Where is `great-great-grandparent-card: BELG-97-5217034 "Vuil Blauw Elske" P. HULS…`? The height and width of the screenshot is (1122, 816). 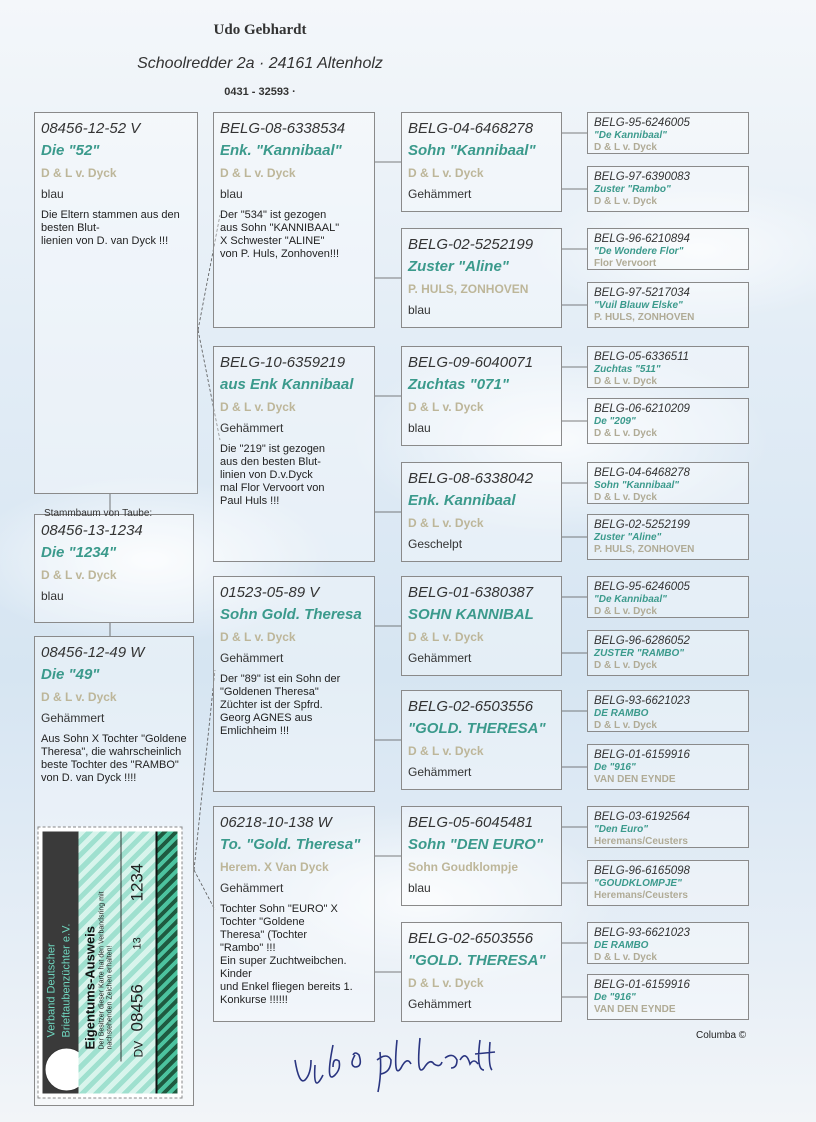
great-great-grandparent-card: BELG-97-5217034 "Vuil Blauw Elske" P. HULS… is located at coordinates (668, 305).